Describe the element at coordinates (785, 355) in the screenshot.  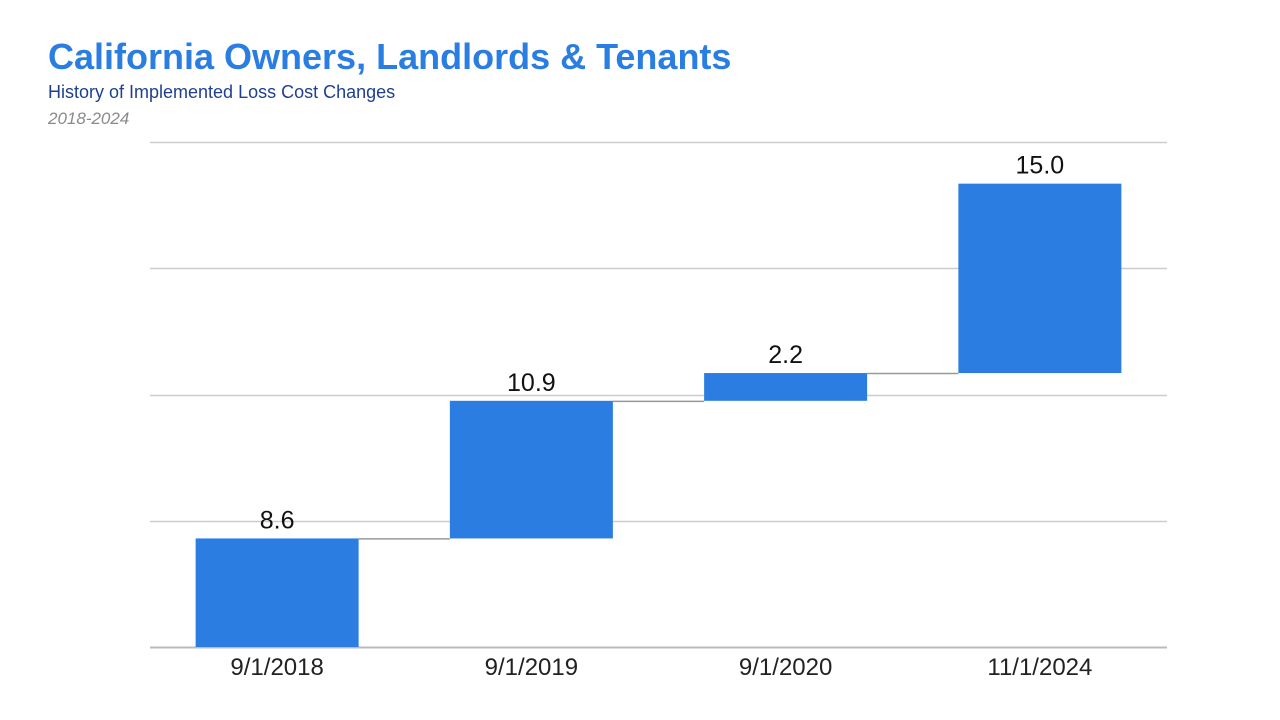
I see `data-label: 2.2` at that location.